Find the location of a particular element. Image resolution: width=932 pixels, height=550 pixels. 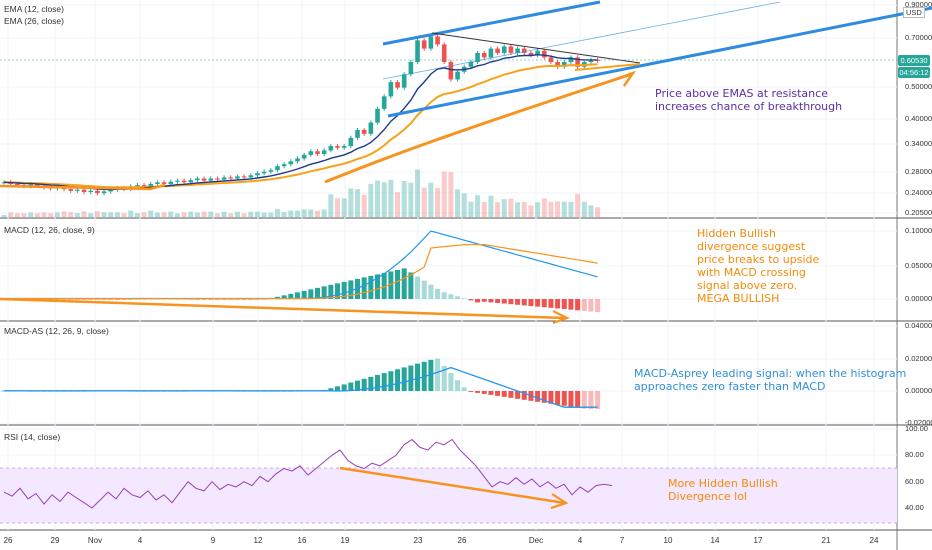

currency-label: USD is located at coordinates (914, 12).